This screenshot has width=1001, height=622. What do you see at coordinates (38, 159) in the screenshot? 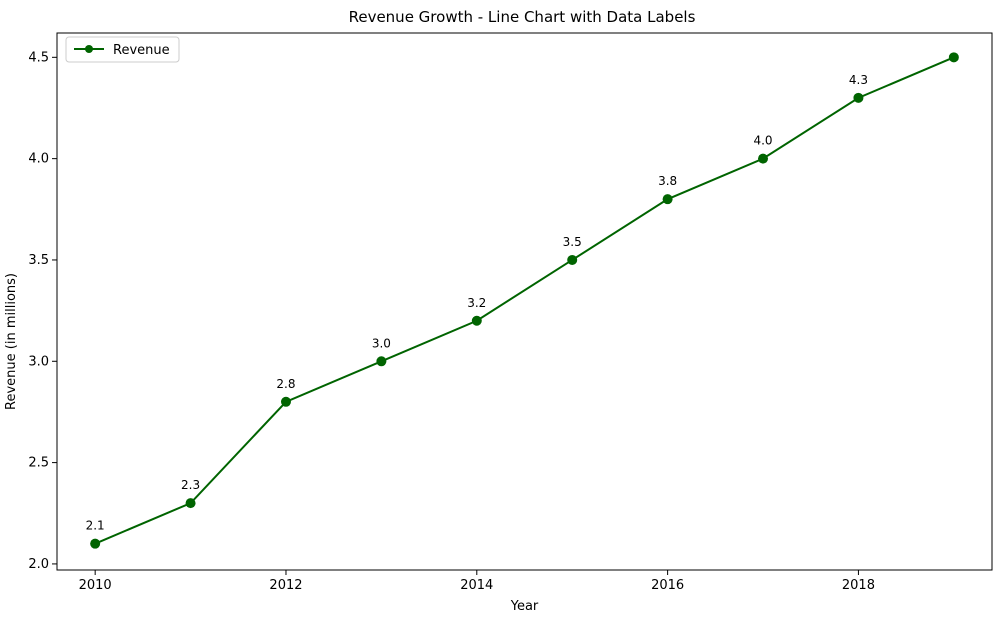
I see `y-tick-label: 4.0` at bounding box center [38, 159].